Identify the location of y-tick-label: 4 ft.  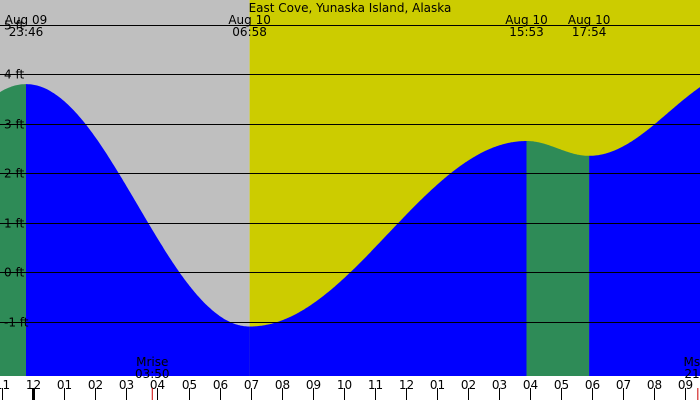
(14, 75).